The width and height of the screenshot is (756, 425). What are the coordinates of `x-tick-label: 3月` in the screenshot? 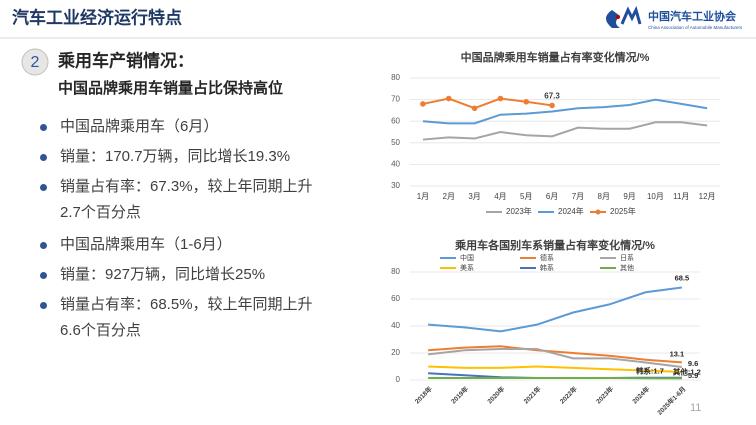 It's located at (474, 196).